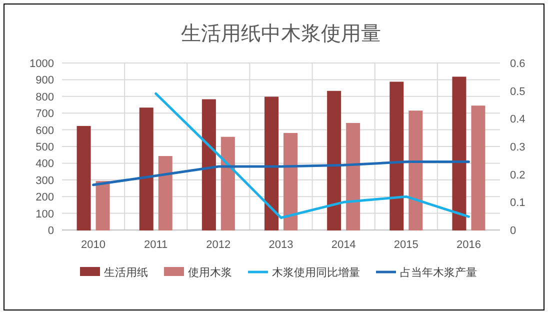 Image resolution: width=550 pixels, height=320 pixels. Describe the element at coordinates (45, 180) in the screenshot. I see `y-tick-label: 300` at that location.